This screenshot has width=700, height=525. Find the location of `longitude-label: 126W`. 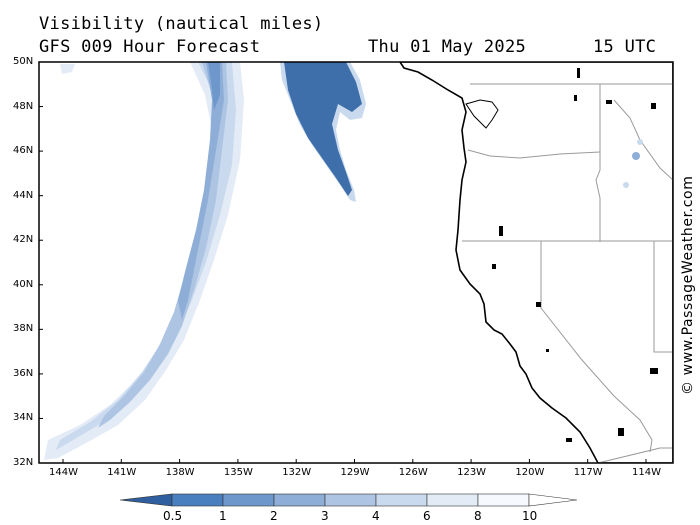

longitude-label: 126W is located at coordinates (413, 472).